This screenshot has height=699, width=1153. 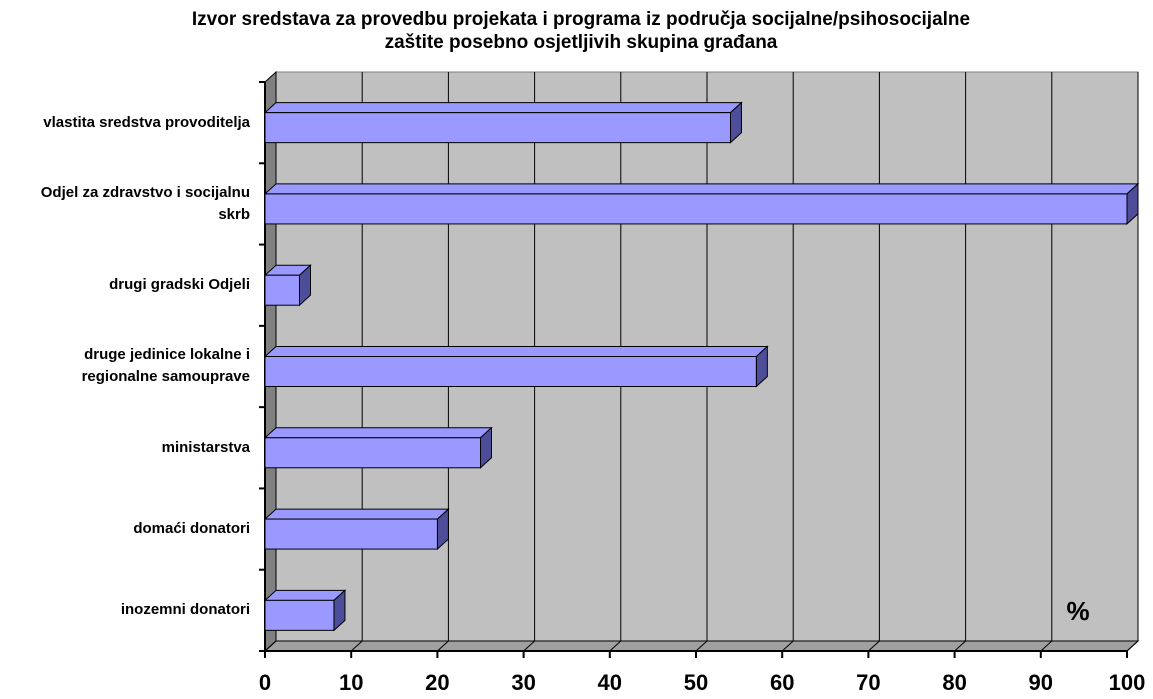 What do you see at coordinates (954, 682) in the screenshot?
I see `x-tick-label: 80` at bounding box center [954, 682].